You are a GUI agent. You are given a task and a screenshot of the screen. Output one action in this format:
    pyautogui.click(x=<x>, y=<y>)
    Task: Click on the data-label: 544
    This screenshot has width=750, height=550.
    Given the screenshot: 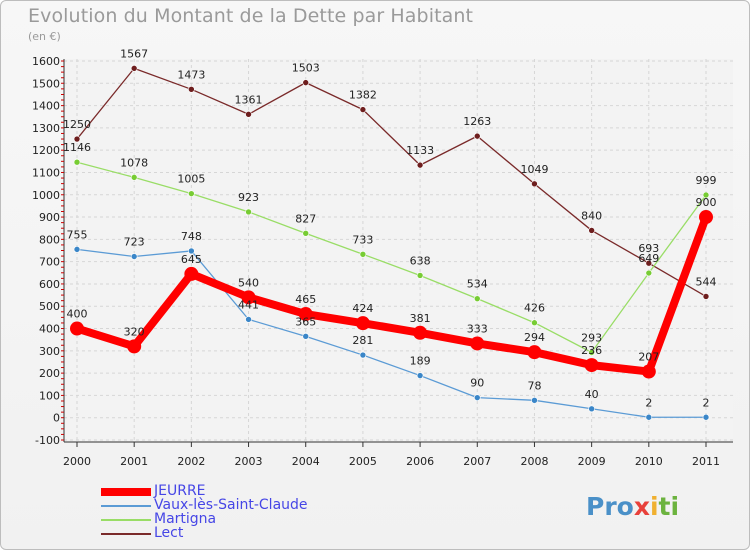 What is the action you would take?
    pyautogui.click(x=706, y=281)
    